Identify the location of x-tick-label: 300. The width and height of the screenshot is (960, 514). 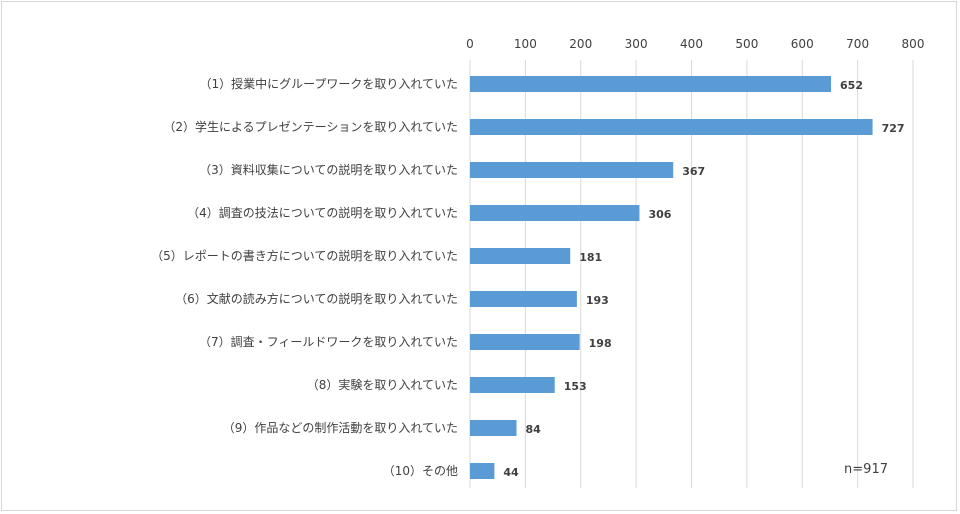
(636, 44).